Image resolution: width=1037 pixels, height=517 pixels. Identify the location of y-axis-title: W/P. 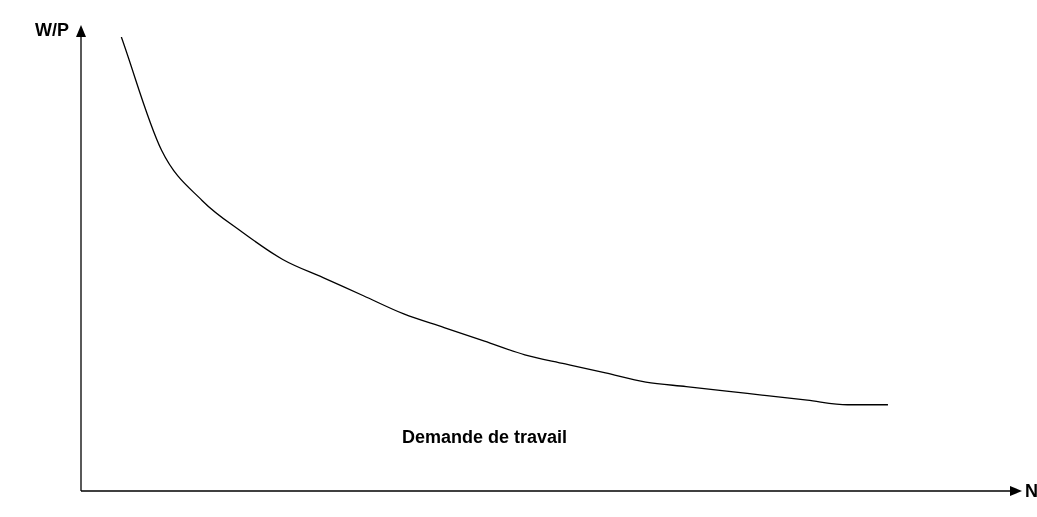
(52, 29).